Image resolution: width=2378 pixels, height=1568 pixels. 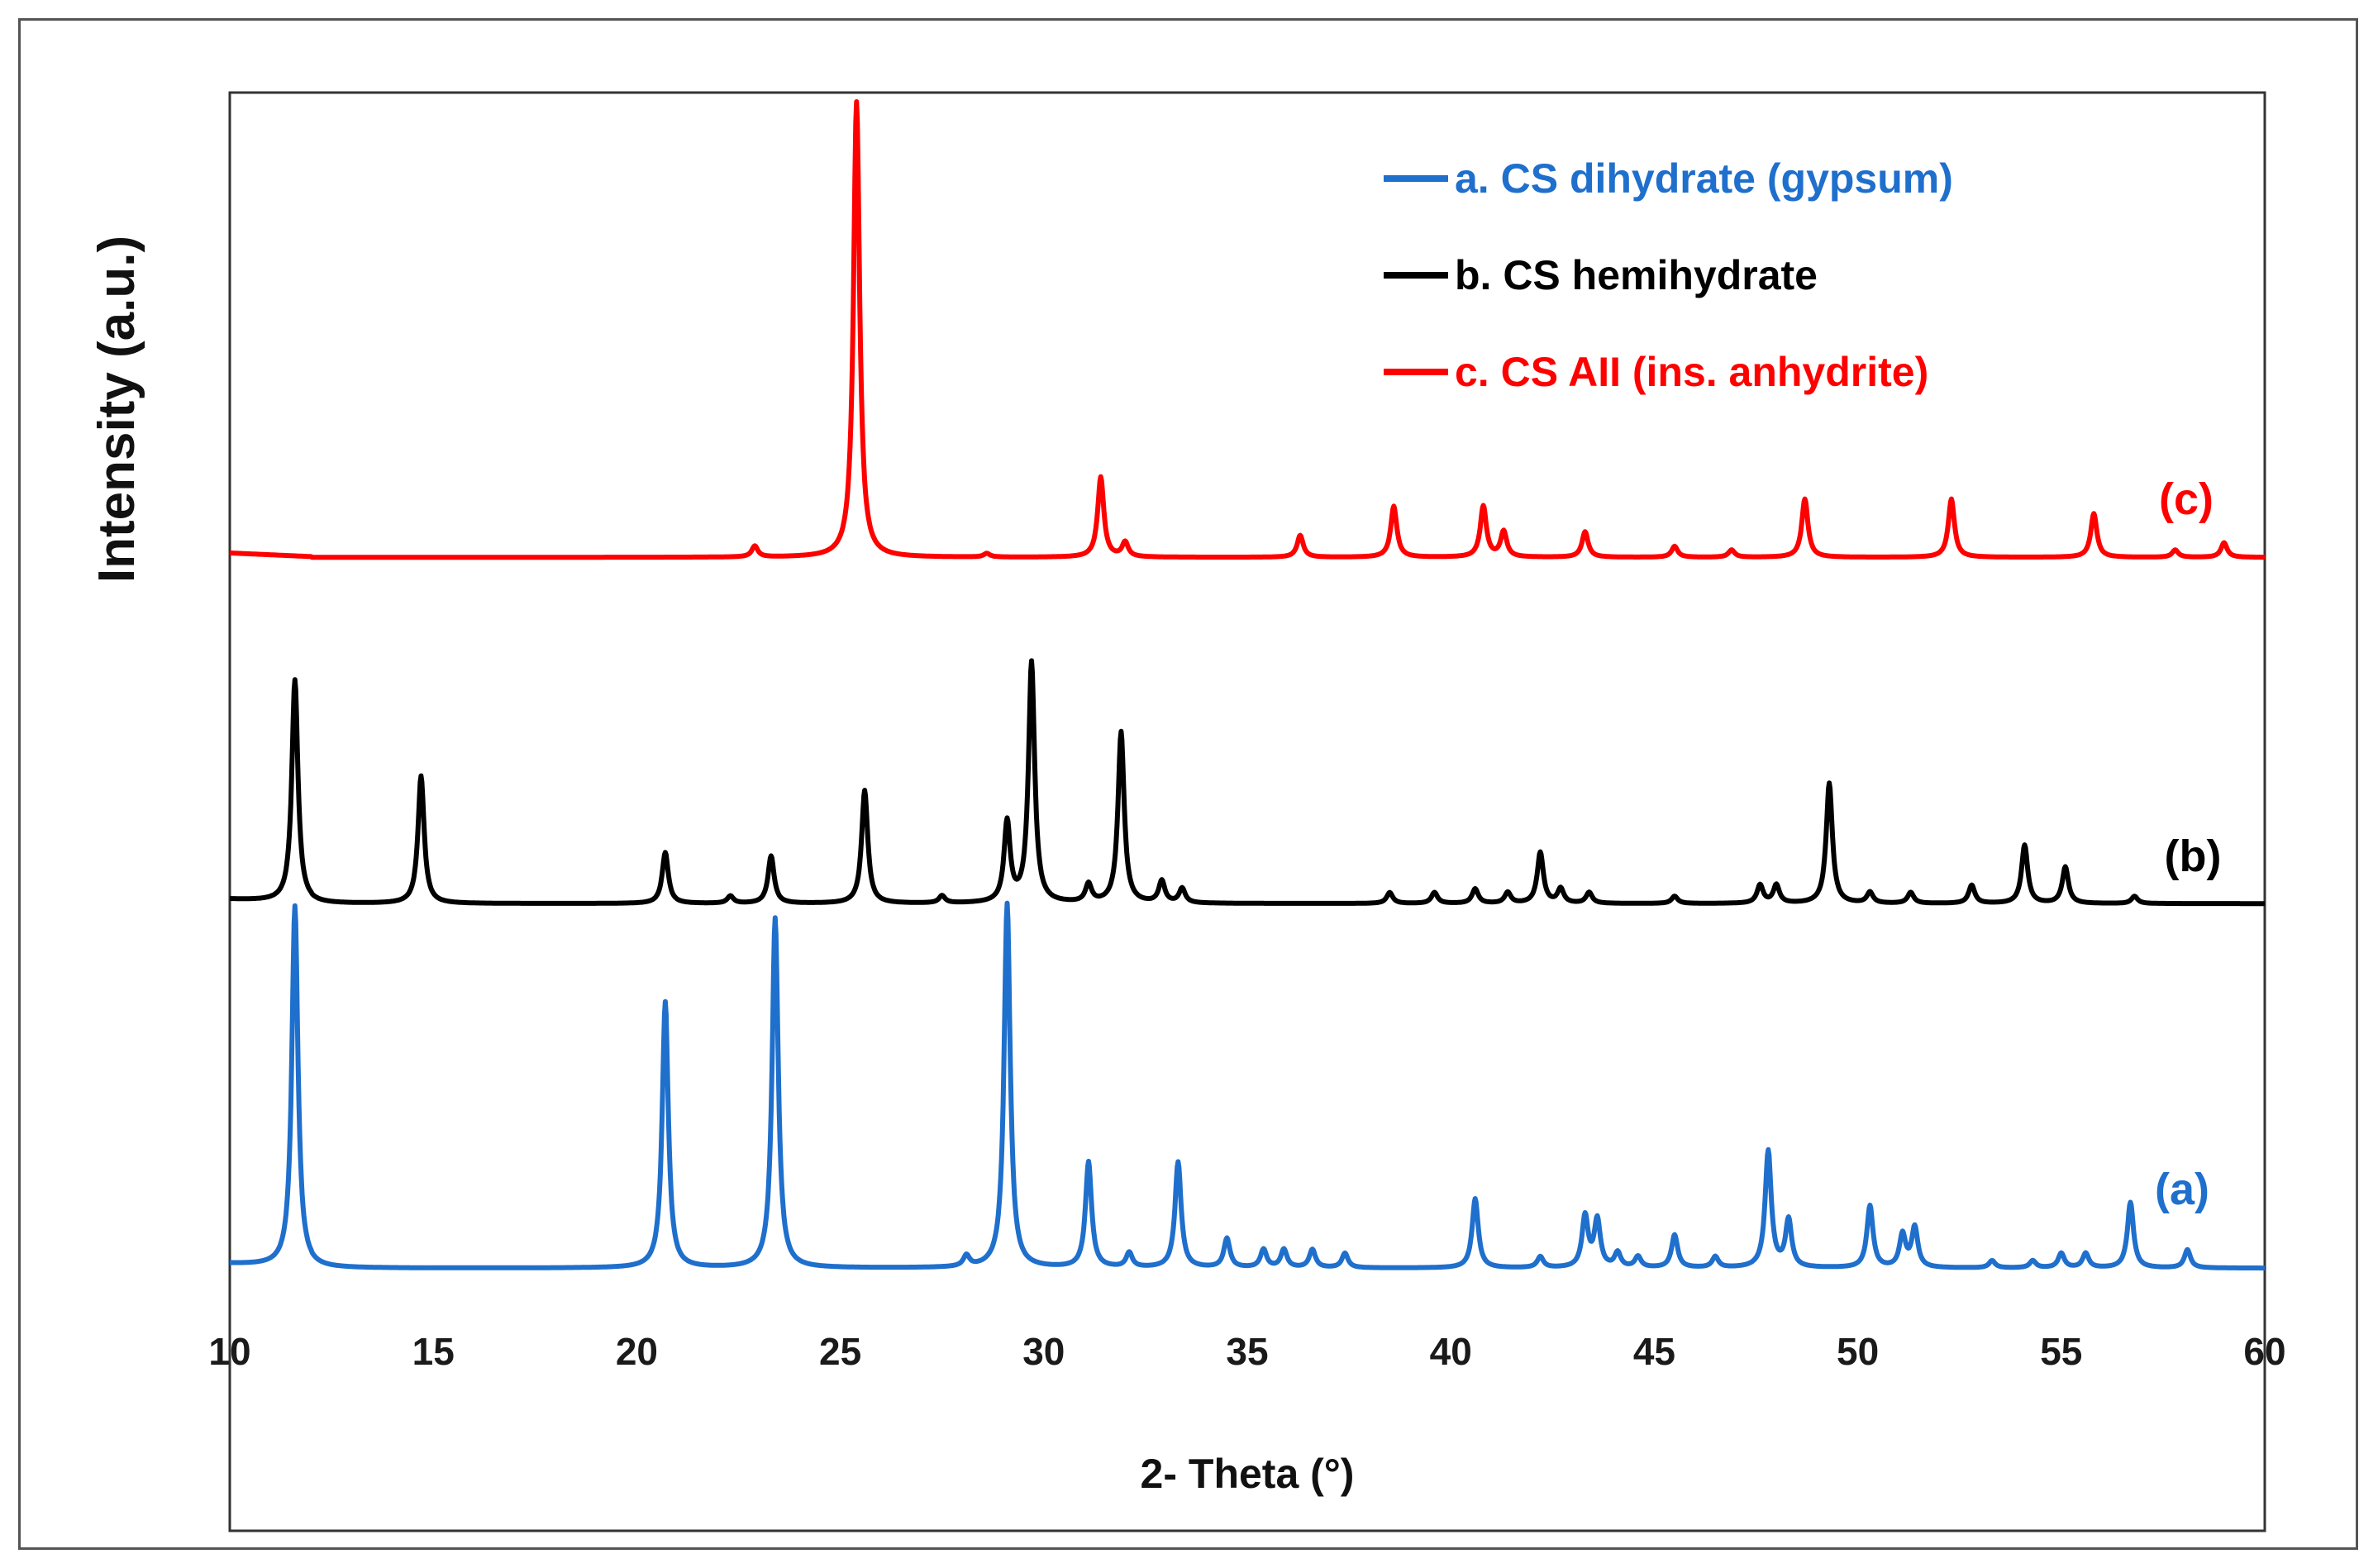 What do you see at coordinates (637, 1351) in the screenshot?
I see `x-tick-label: 20` at bounding box center [637, 1351].